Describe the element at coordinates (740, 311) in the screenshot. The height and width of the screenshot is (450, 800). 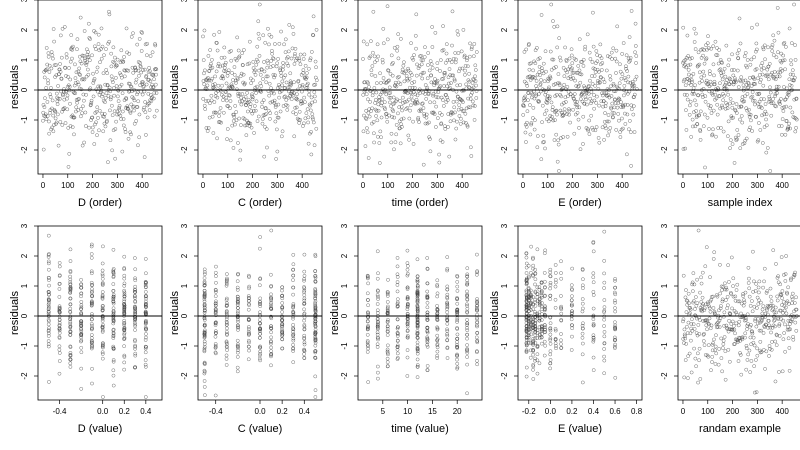
I see `data-points` at that location.